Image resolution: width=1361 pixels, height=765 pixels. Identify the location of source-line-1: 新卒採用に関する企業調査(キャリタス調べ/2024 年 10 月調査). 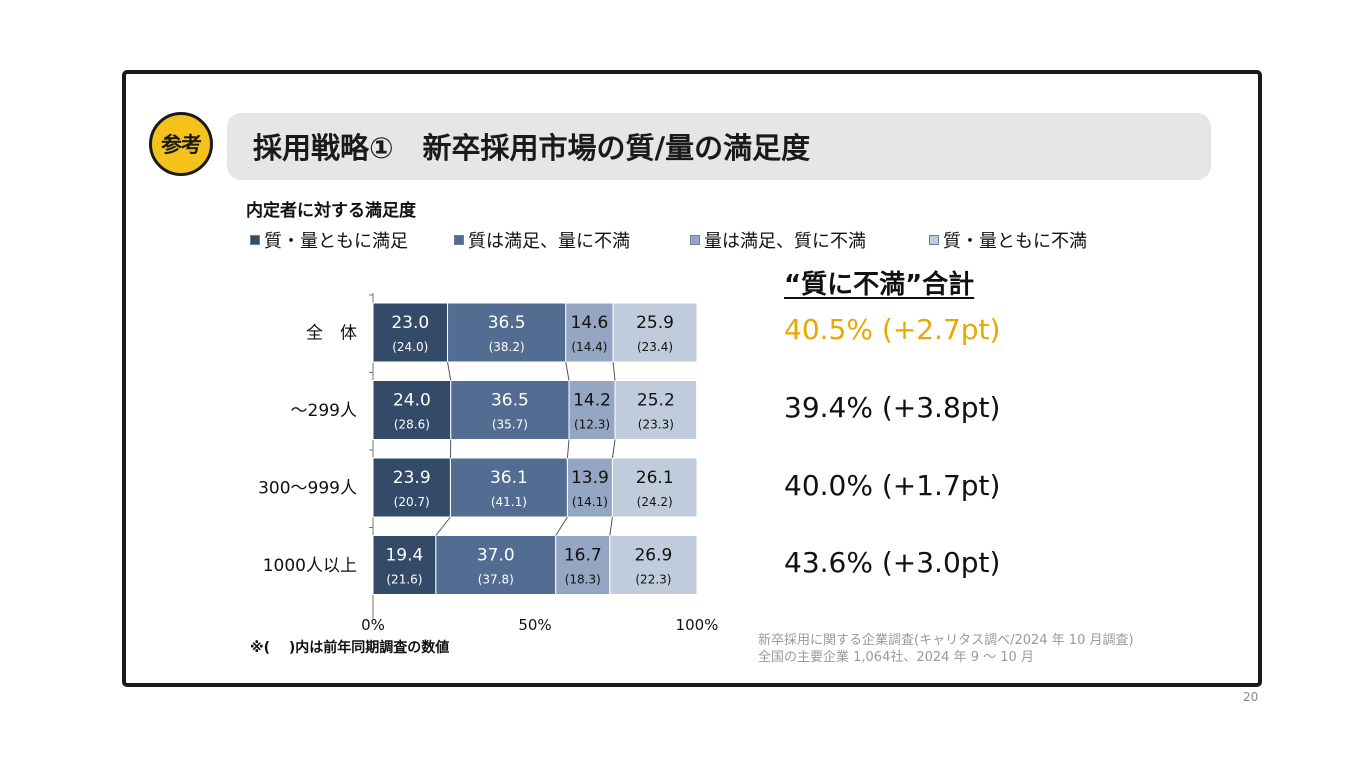
(946, 640).